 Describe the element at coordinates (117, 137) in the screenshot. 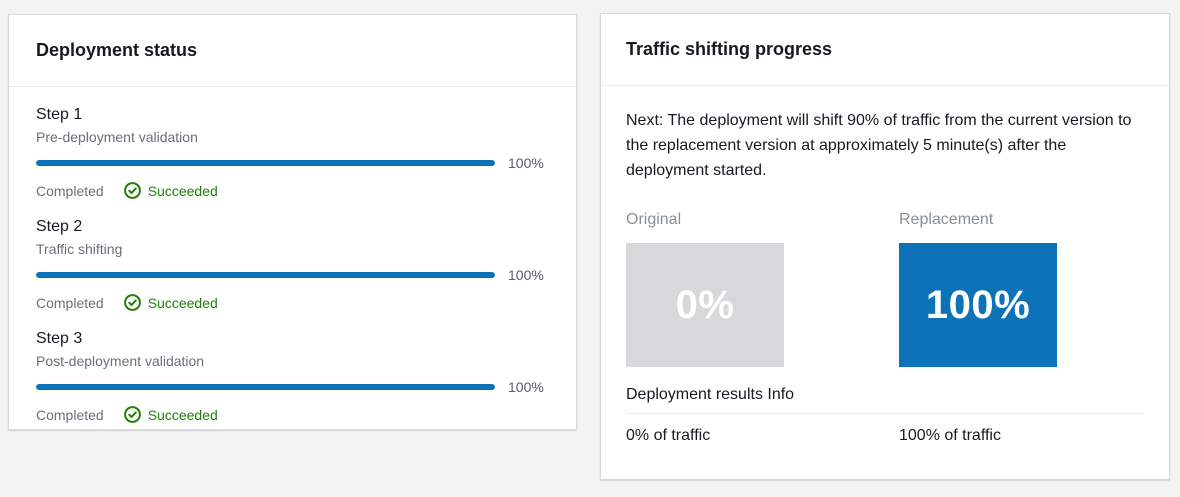

I see `step-description: Pre-deployment validation` at that location.